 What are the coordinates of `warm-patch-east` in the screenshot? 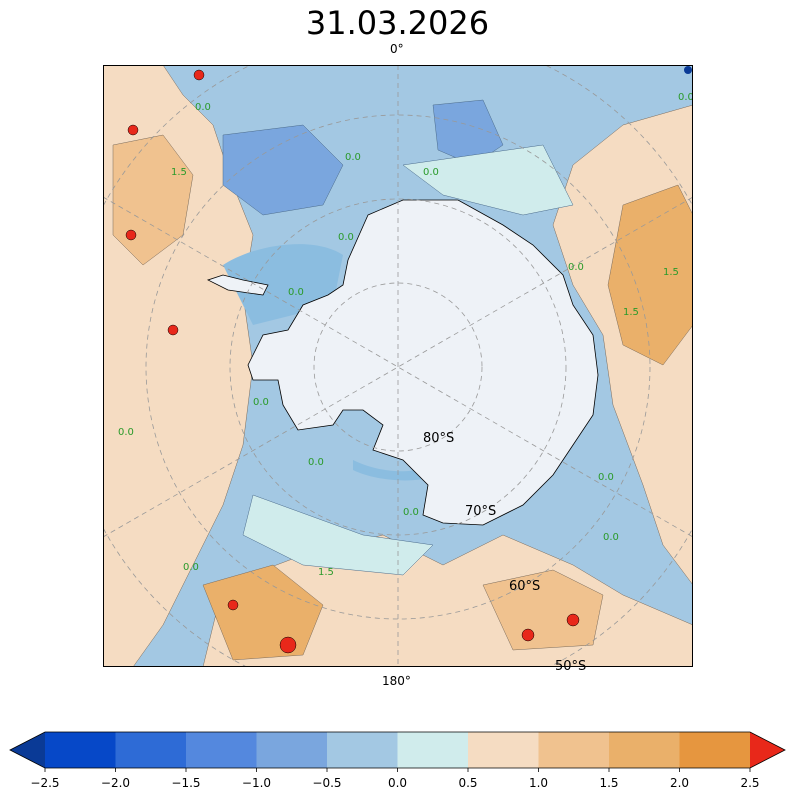 It's located at (650, 275).